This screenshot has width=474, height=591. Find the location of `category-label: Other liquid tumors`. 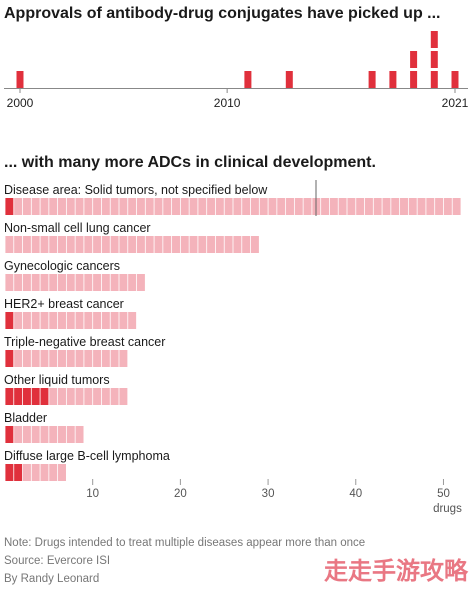

category-label: Other liquid tumors is located at coordinates (57, 380).